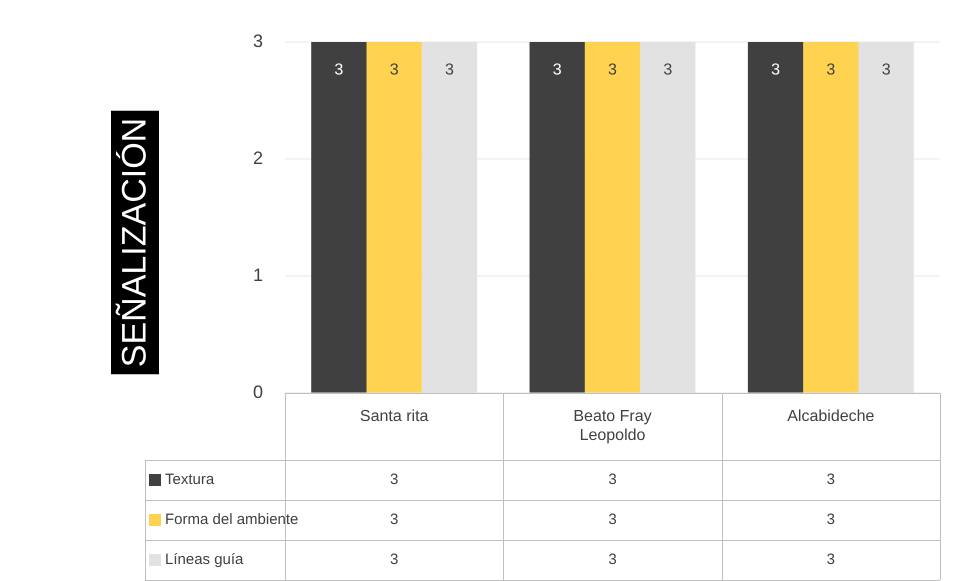 The width and height of the screenshot is (955, 581). What do you see at coordinates (612, 426) in the screenshot?
I see `x-tick-label: Beato Fray Leopoldo` at bounding box center [612, 426].